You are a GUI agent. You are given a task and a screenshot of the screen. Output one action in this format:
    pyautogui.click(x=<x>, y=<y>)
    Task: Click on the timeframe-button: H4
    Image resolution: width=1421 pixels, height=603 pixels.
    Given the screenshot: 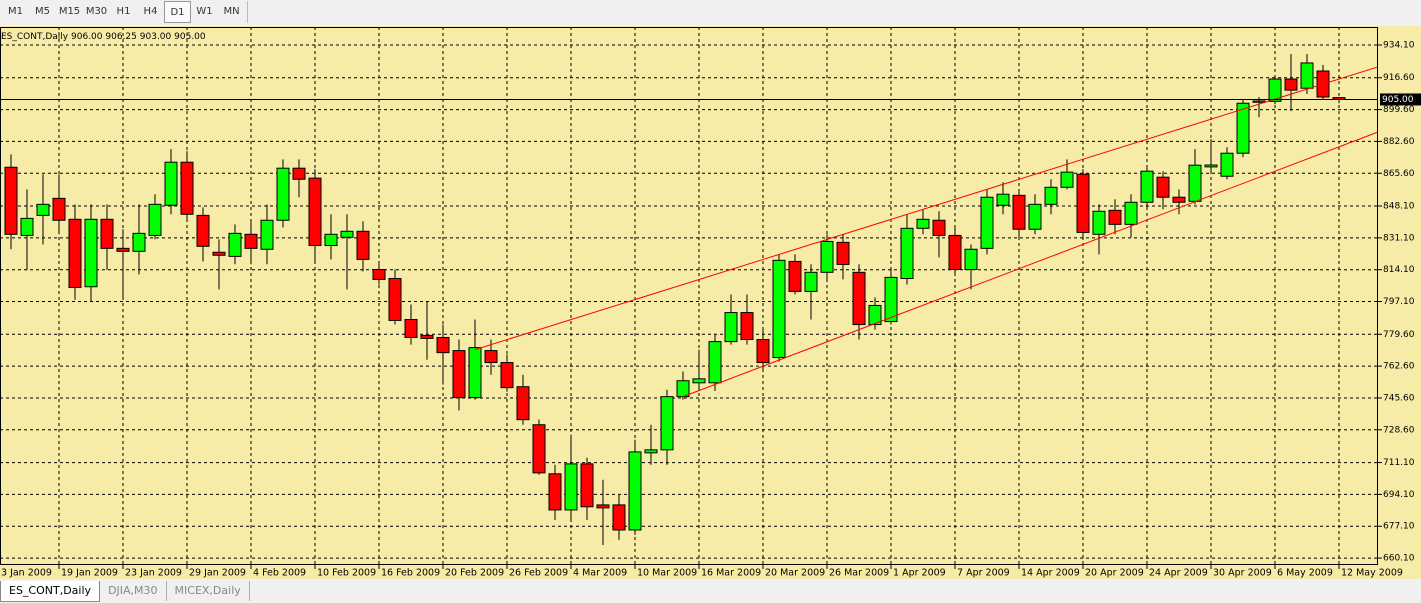 What is the action you would take?
    pyautogui.click(x=150, y=11)
    